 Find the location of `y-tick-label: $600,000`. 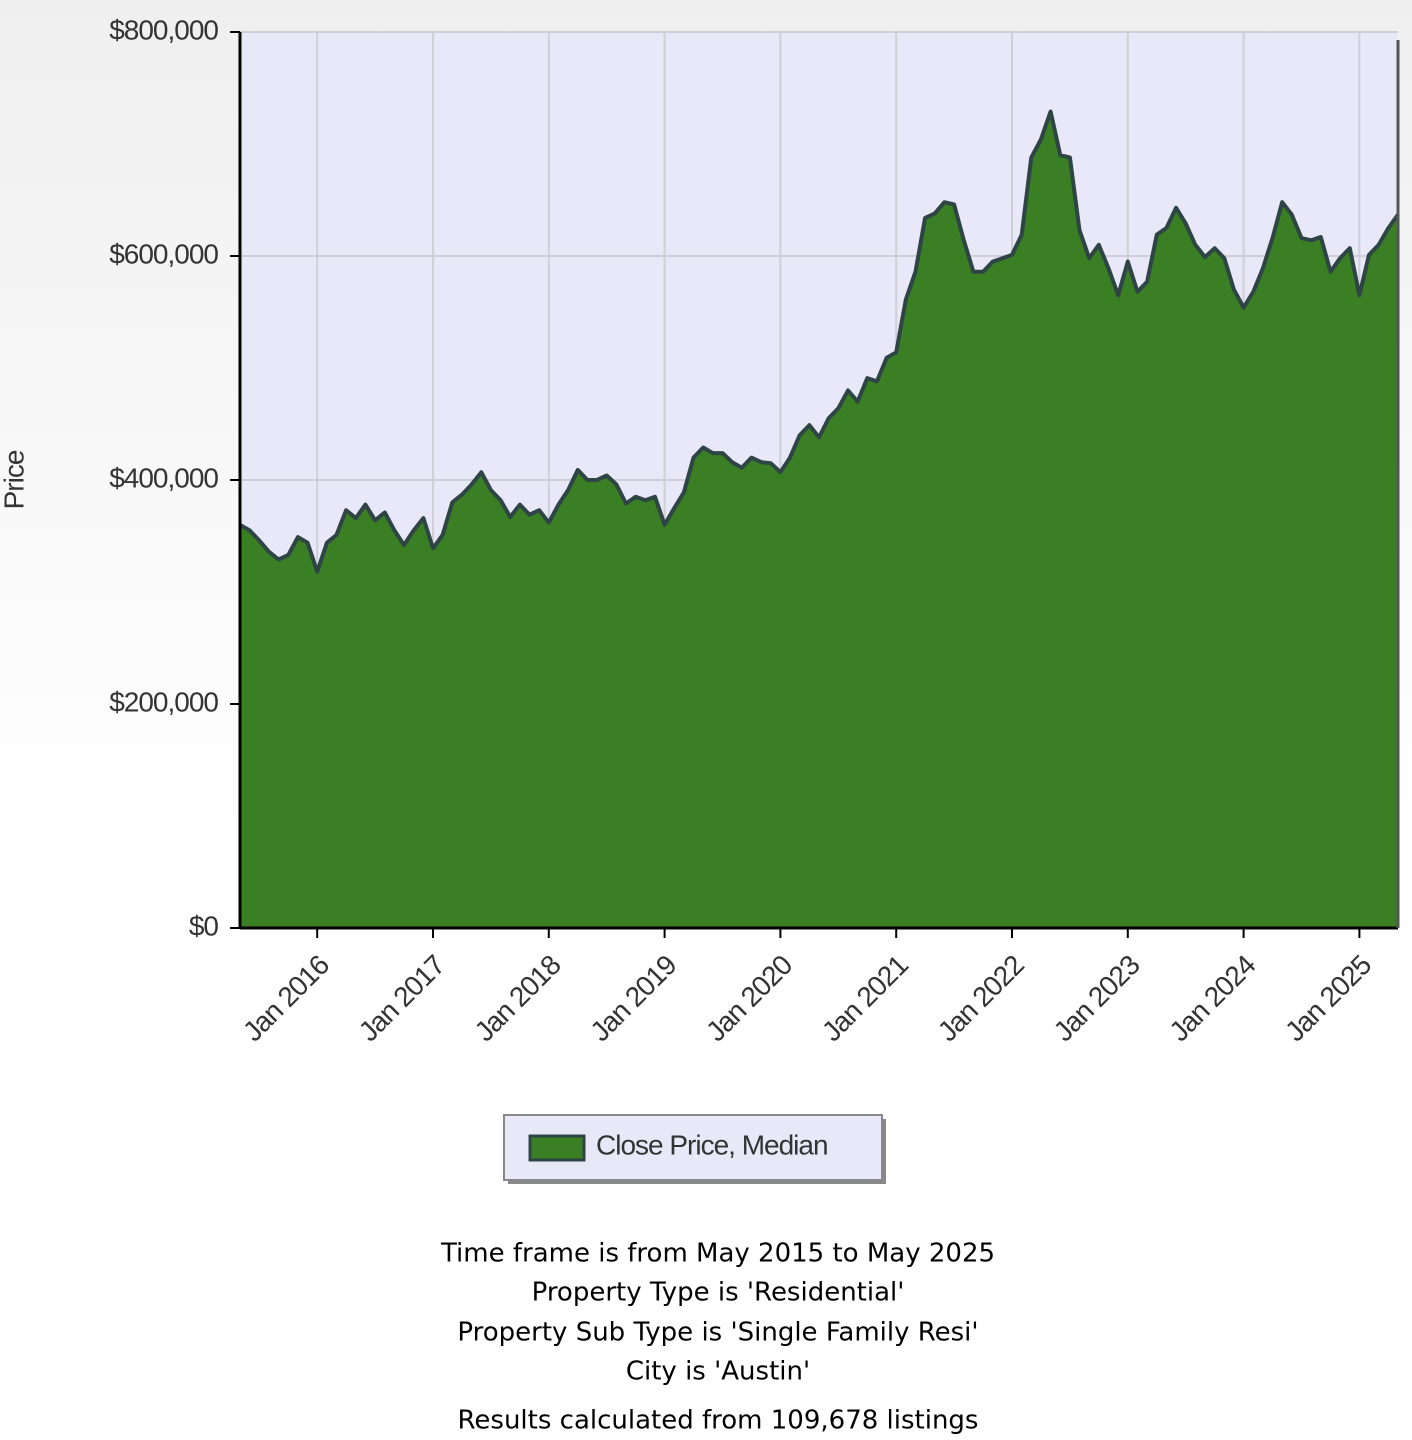

y-tick-label: $600,000 is located at coordinates (163, 253).